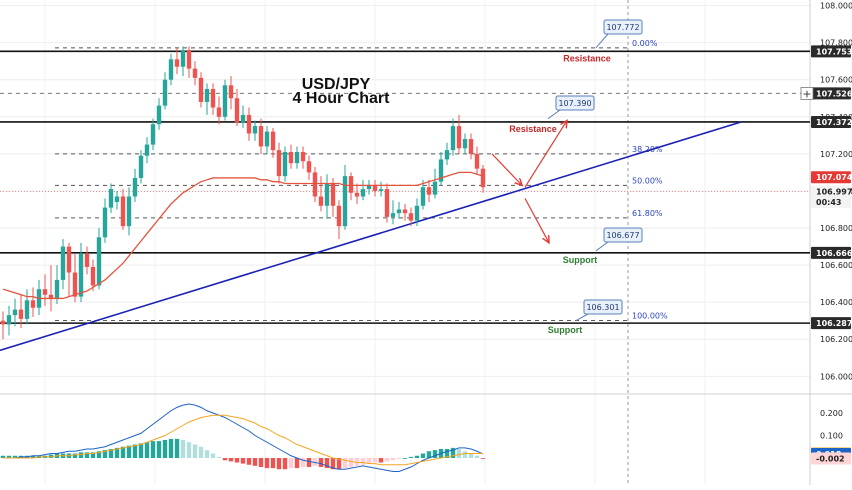 This screenshot has width=852, height=490. Describe the element at coordinates (836, 43) in the screenshot. I see `price-axis-tick: 107.800` at that location.